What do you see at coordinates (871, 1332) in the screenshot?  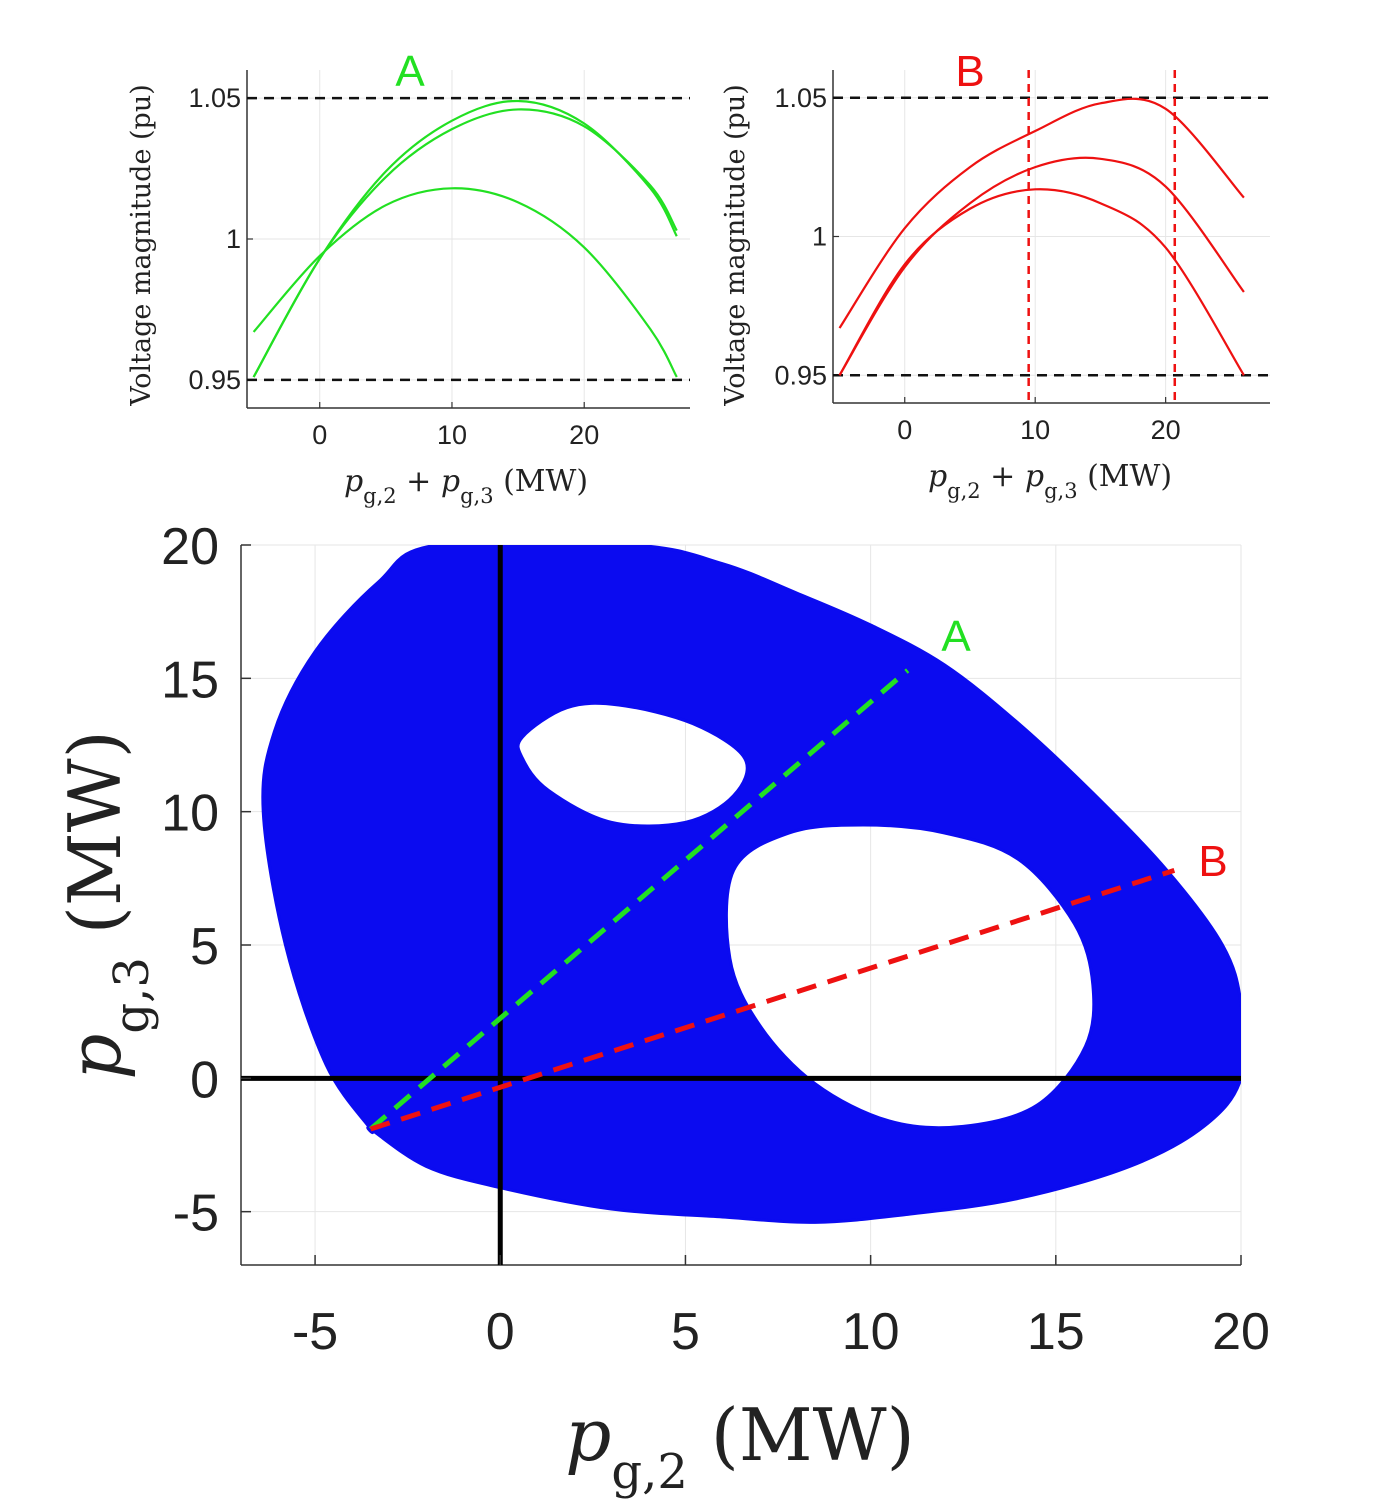 I see `x-tick-label-3: 10` at bounding box center [871, 1332].